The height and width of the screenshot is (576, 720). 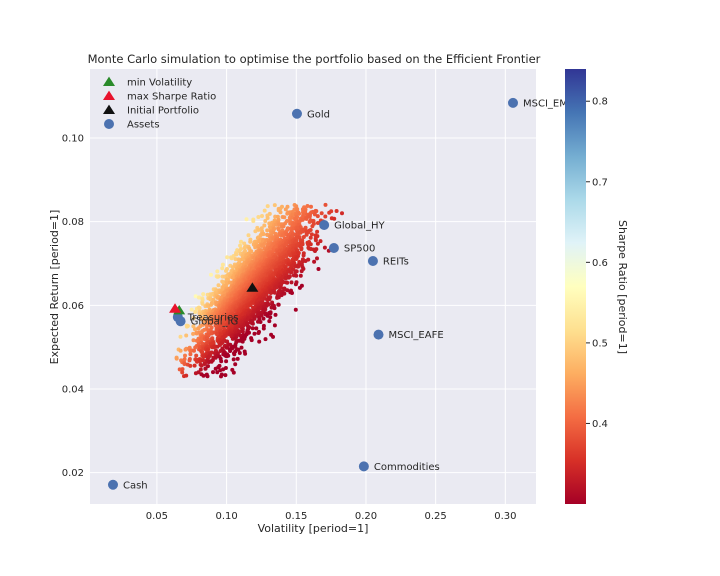 What do you see at coordinates (215, 322) in the screenshot?
I see `asset-label: Global_IG` at bounding box center [215, 322].